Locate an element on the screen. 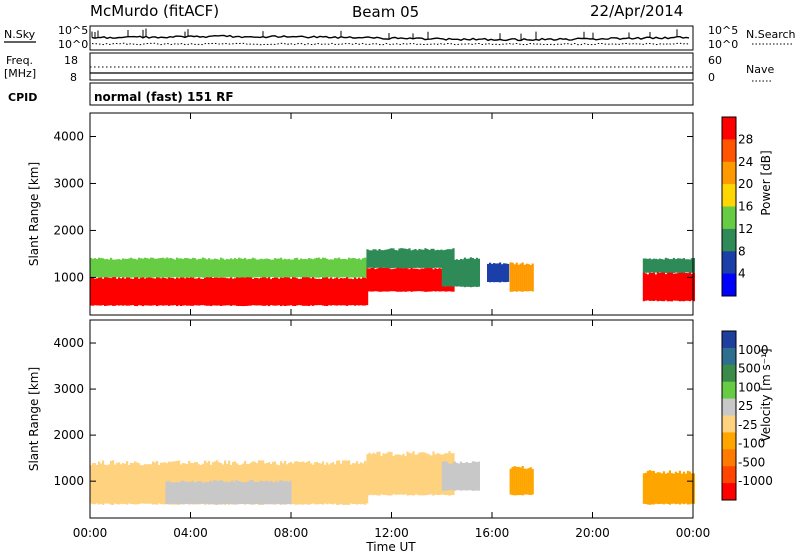 This screenshot has height=554, width=800. colorbar-frame is located at coordinates (729, 415).